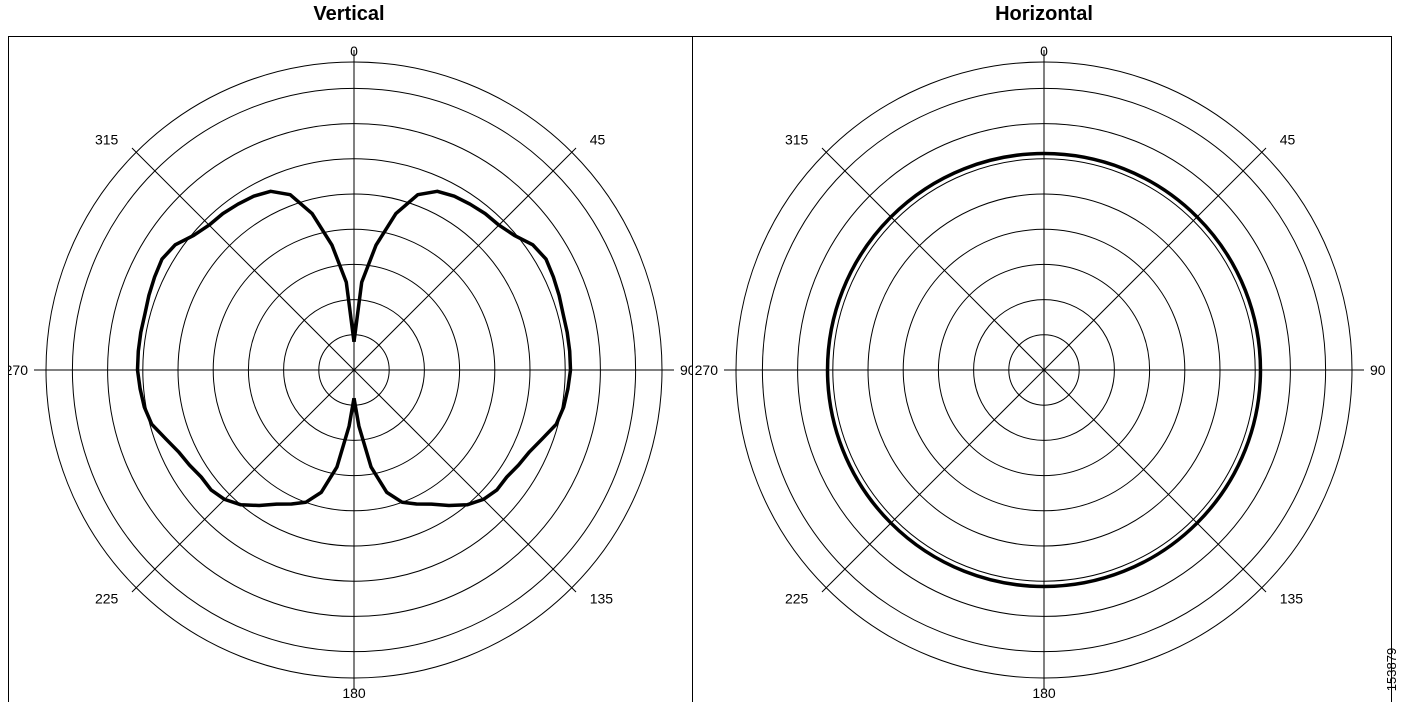 This screenshot has width=1408, height=703. What do you see at coordinates (1044, 14) in the screenshot?
I see `horizontal-chart-title: Horizontal` at bounding box center [1044, 14].